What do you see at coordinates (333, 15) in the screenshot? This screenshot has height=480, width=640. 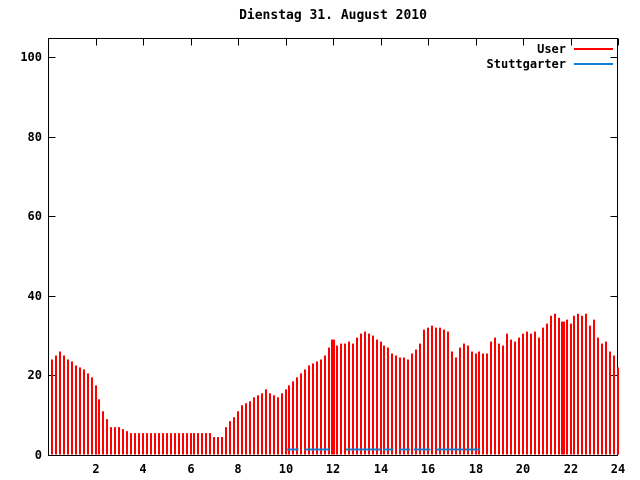 I see `chart-title: Dienstag 31. August 2010` at bounding box center [333, 15].